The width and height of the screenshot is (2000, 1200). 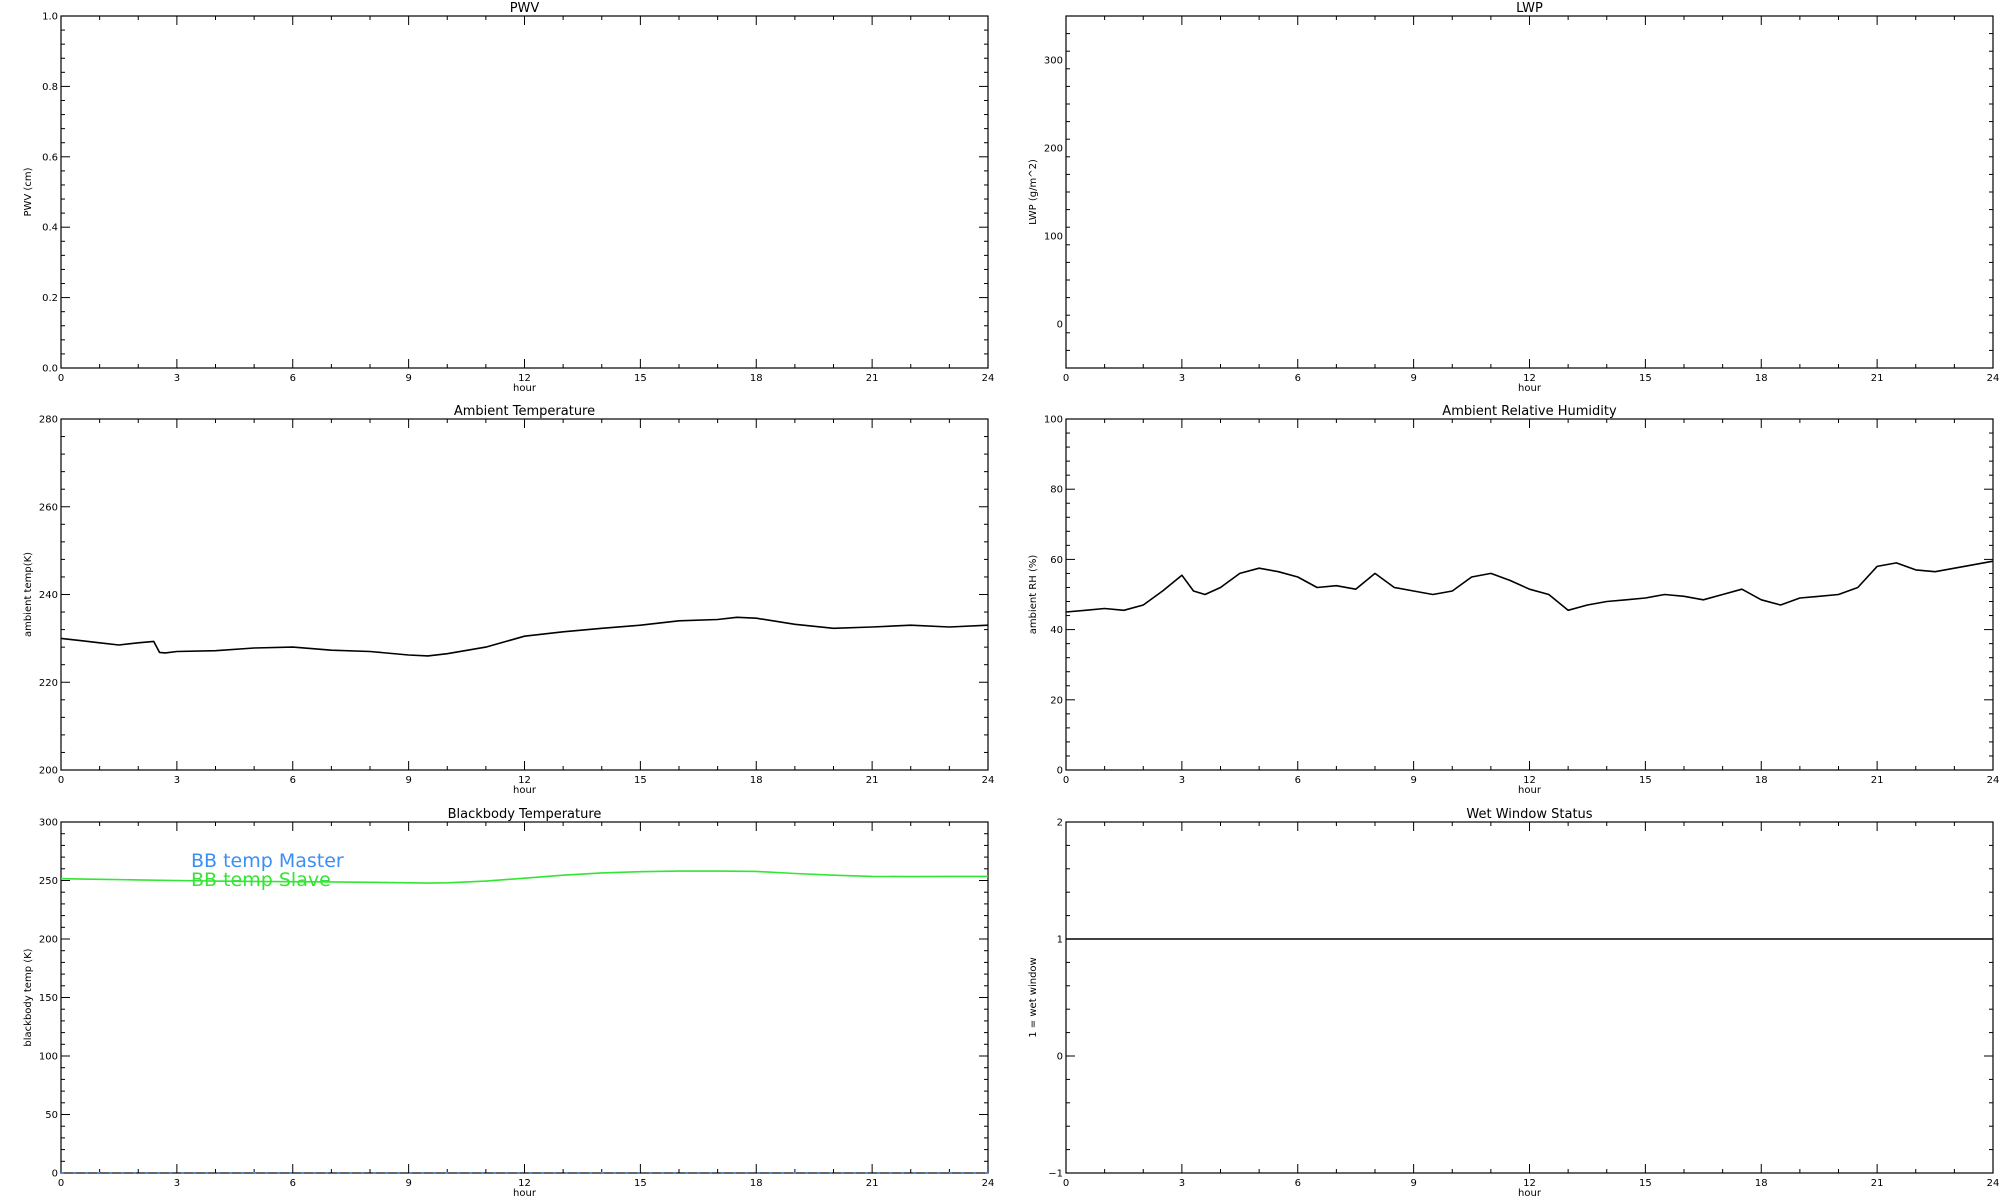 I want to click on pwv-x-tick-label: 21, so click(x=872, y=378).